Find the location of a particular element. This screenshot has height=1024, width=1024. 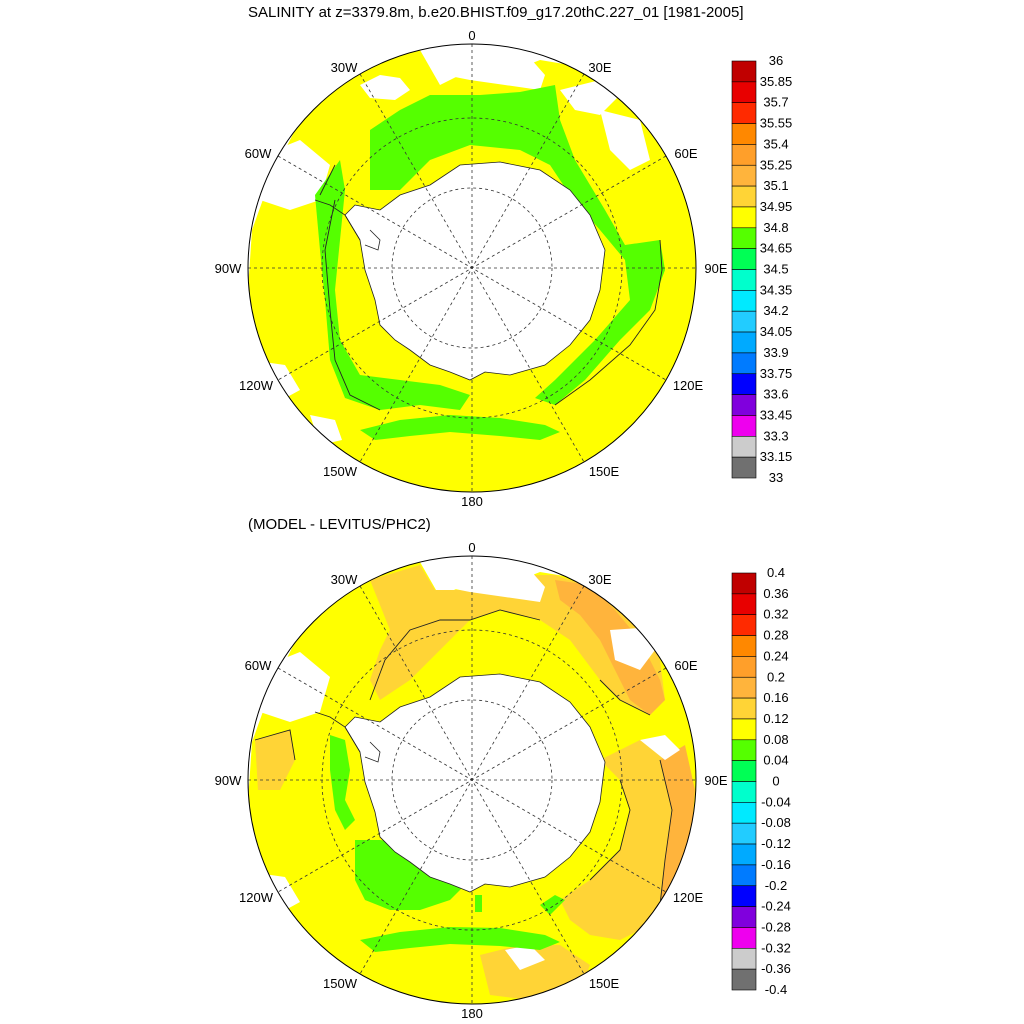

lon-label-0: 0 is located at coordinates (471, 35).